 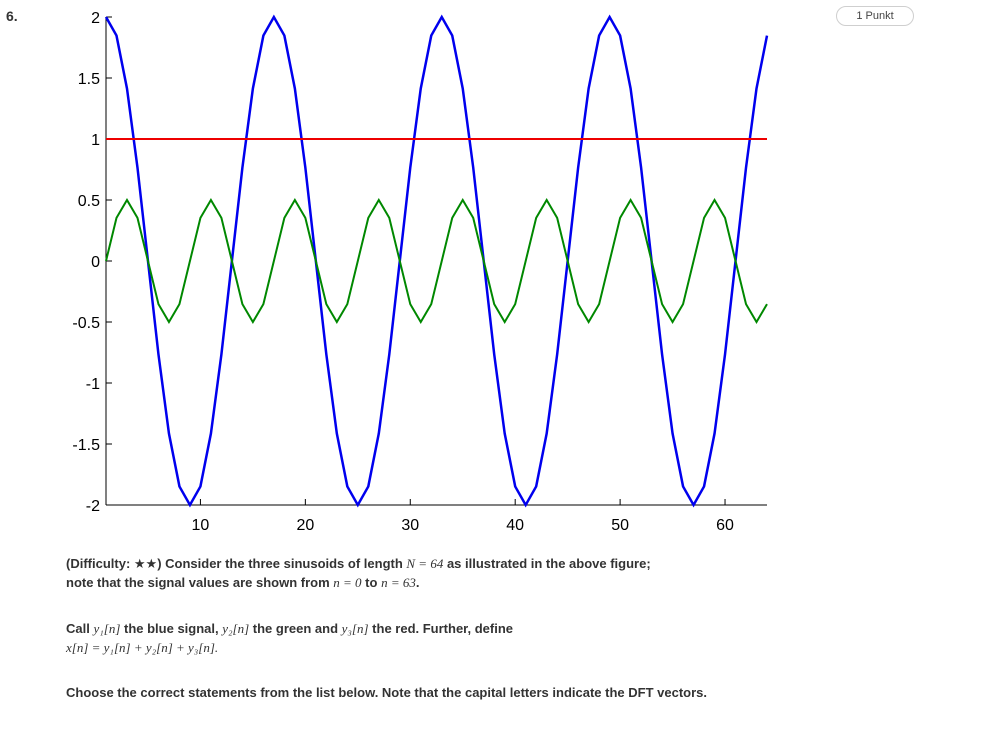 What do you see at coordinates (89, 201) in the screenshot?
I see `y-tick-label: 0.5` at bounding box center [89, 201].